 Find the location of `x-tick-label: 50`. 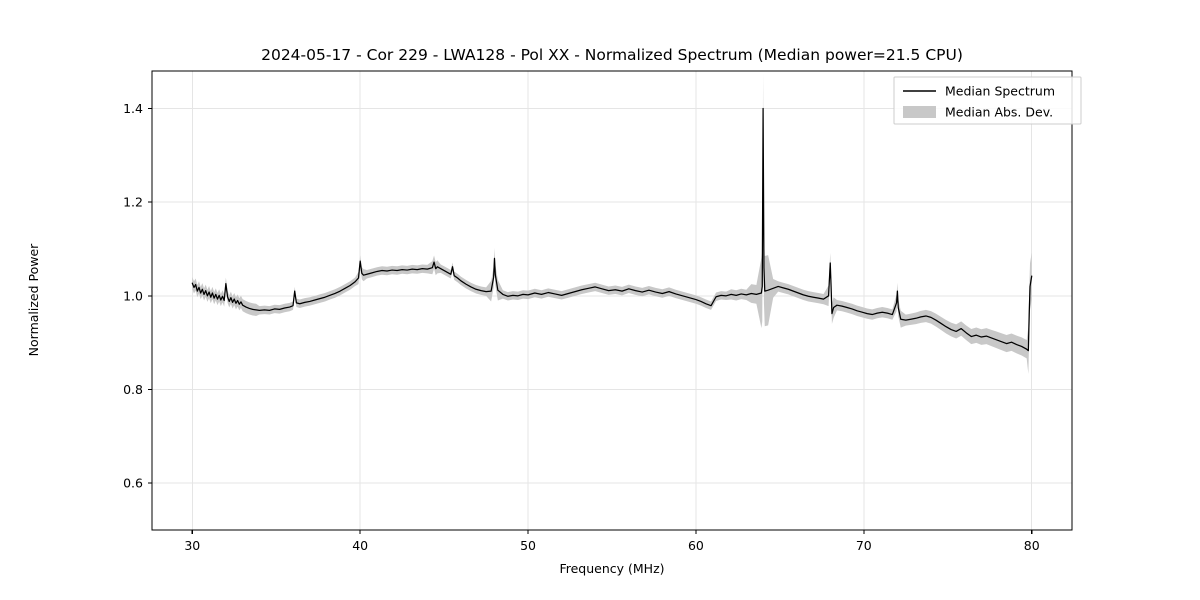

x-tick-label: 50 is located at coordinates (528, 545).